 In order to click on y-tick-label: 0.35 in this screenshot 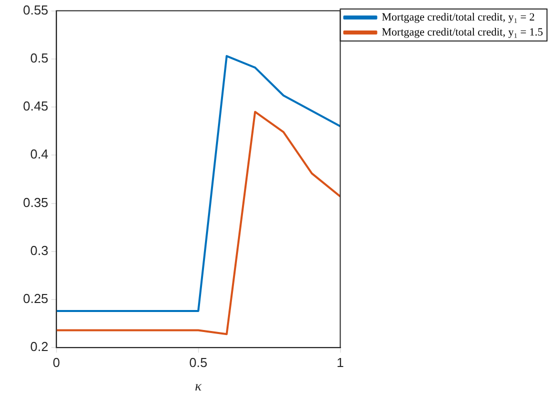, I will do `click(35, 202)`.